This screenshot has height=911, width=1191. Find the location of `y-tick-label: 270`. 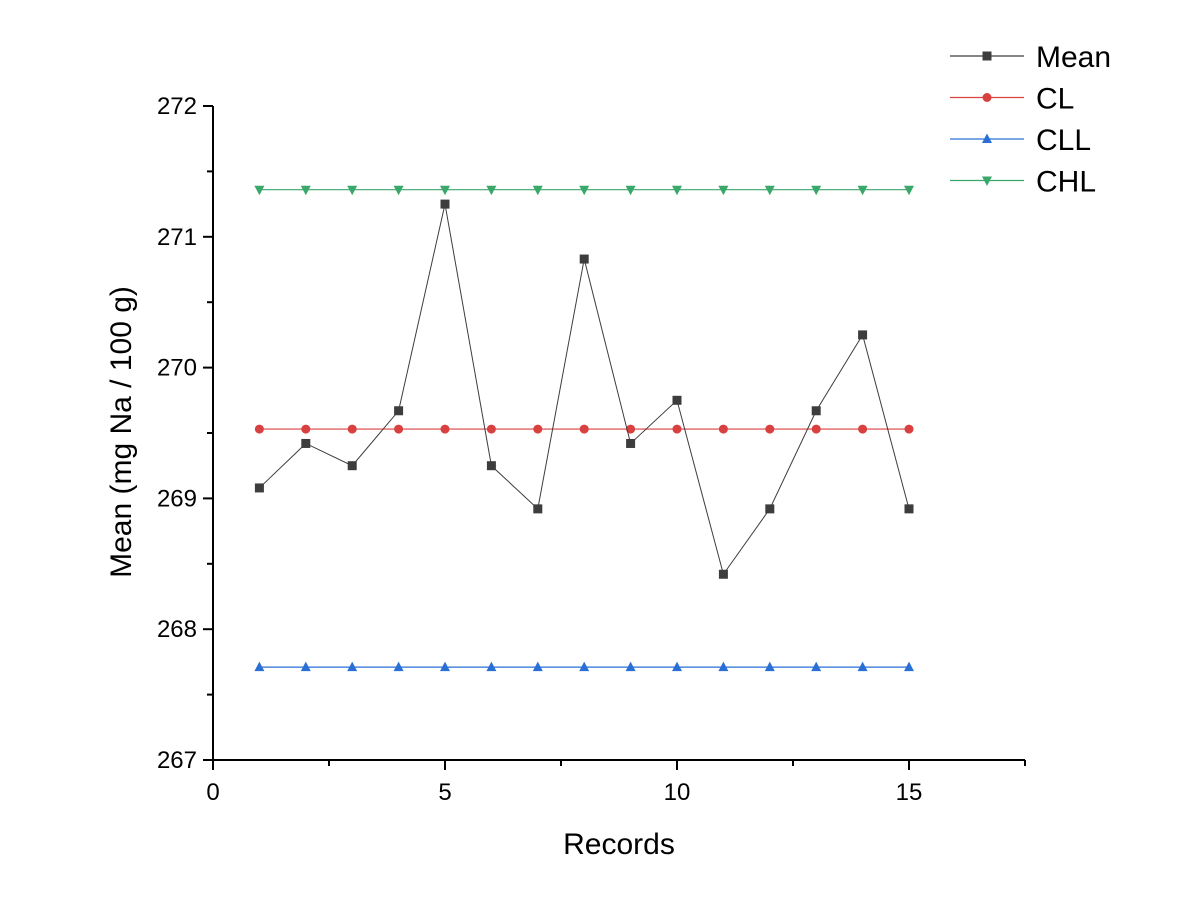

y-tick-label: 270 is located at coordinates (177, 368).